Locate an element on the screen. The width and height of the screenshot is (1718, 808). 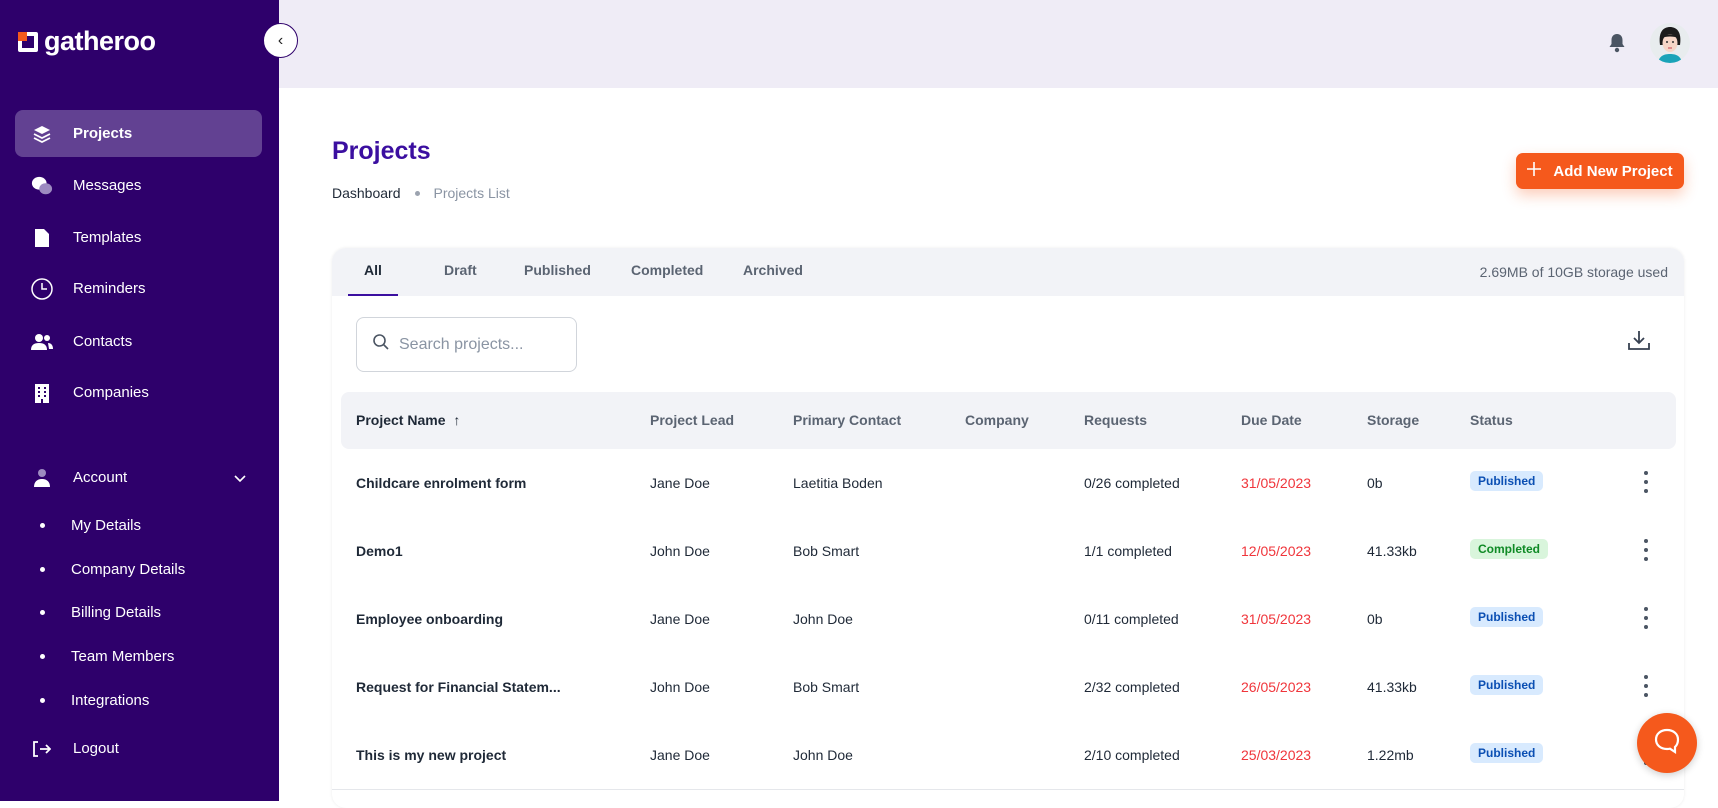
sidebar-item-logout: Logout is located at coordinates (138, 748).